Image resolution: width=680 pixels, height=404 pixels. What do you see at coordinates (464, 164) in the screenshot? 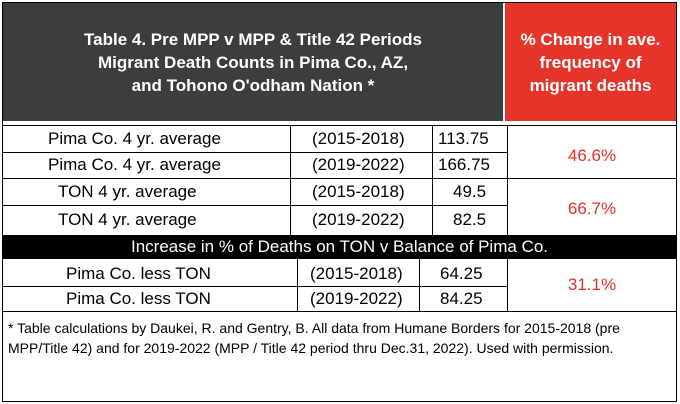
I see `row-value: 166.75` at bounding box center [464, 164].